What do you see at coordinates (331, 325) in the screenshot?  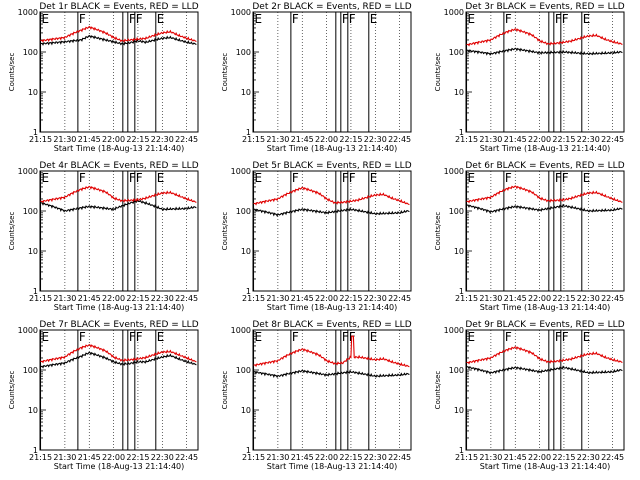 I see `panel-title: Det 8r BLACK = Events, RED = LLD` at bounding box center [331, 325].